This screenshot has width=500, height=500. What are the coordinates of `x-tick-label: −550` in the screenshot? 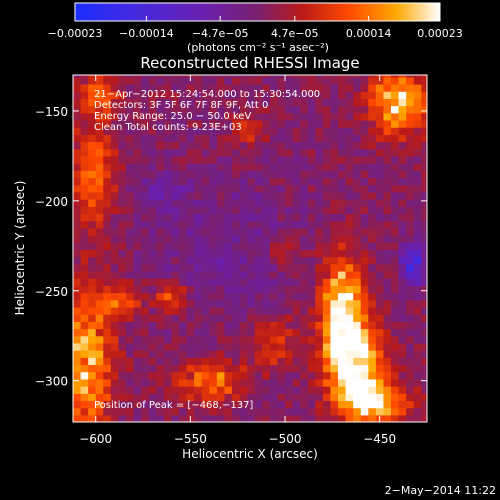 It's located at (190, 439).